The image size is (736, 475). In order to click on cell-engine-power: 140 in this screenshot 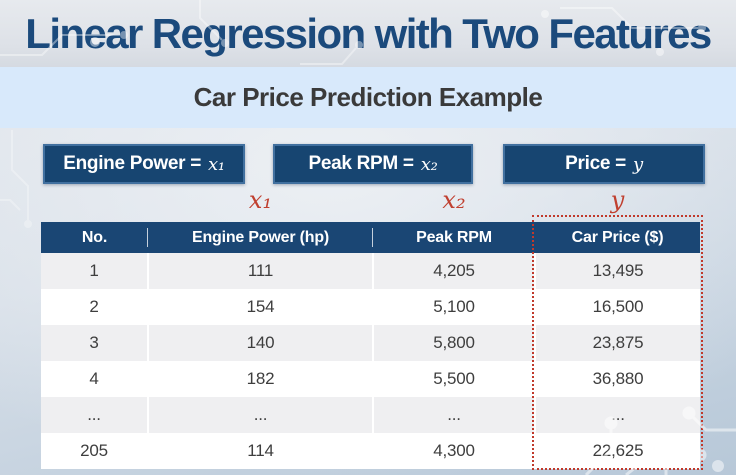, I will do `click(260, 343)`.